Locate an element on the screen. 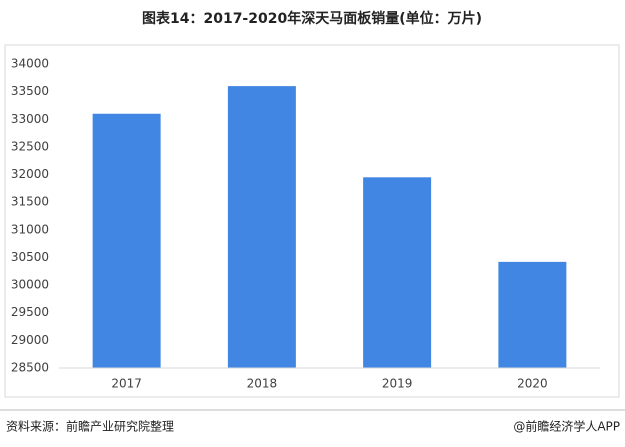 This screenshot has height=447, width=625. y-tick-label: 29000 is located at coordinates (30, 340).